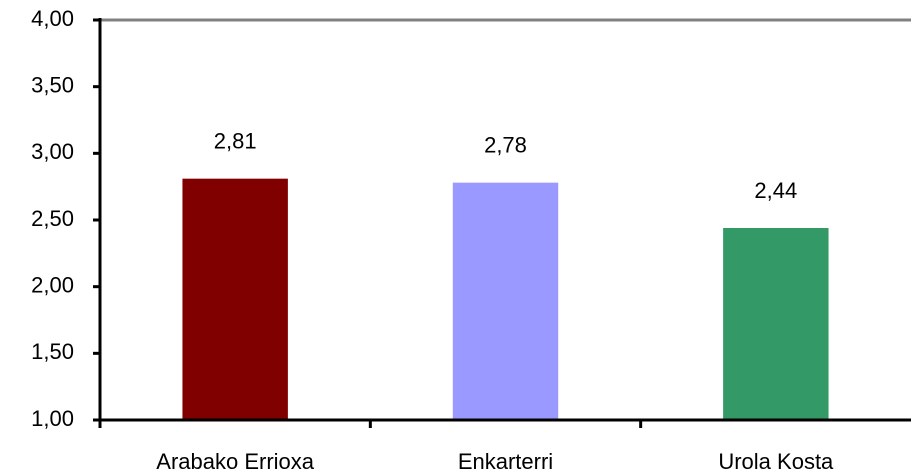  I want to click on value-label: 2,81, so click(235, 140).